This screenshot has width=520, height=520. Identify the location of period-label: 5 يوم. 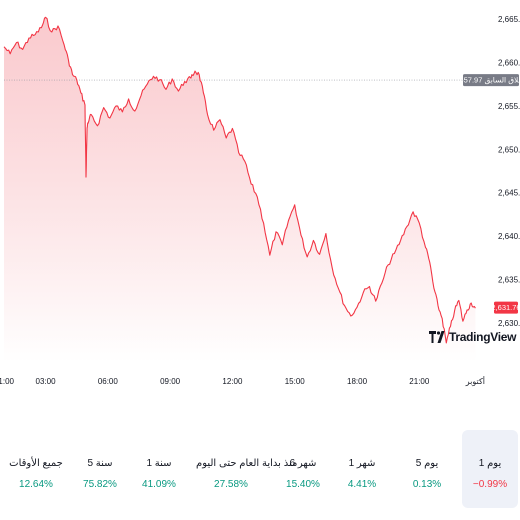
(427, 463).